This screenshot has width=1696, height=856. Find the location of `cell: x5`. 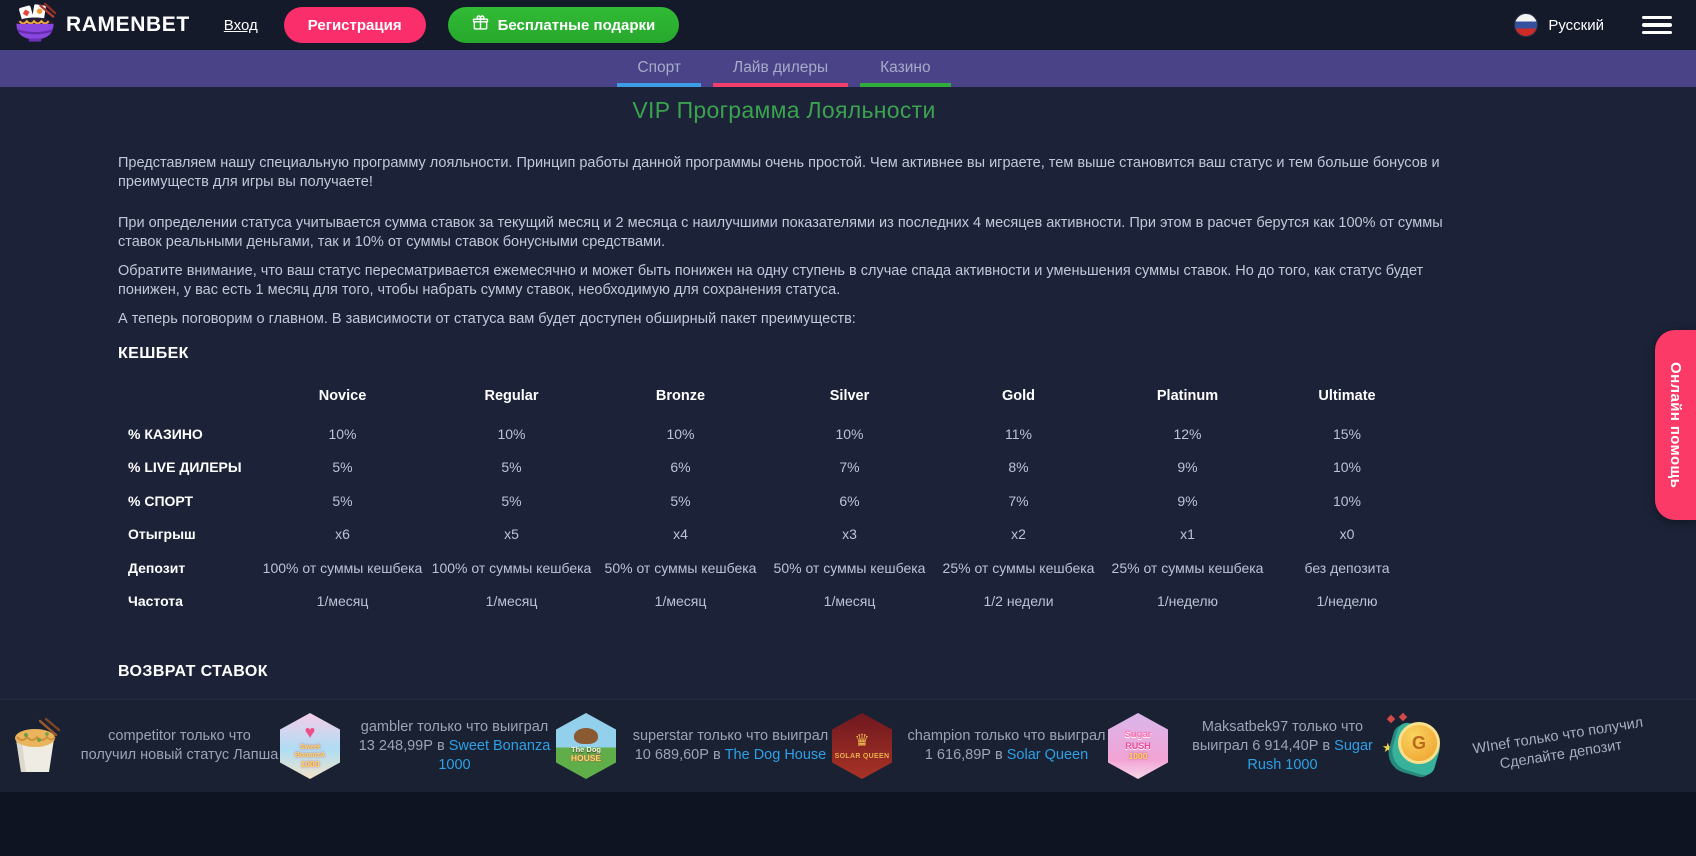

cell: x5 is located at coordinates (511, 534).